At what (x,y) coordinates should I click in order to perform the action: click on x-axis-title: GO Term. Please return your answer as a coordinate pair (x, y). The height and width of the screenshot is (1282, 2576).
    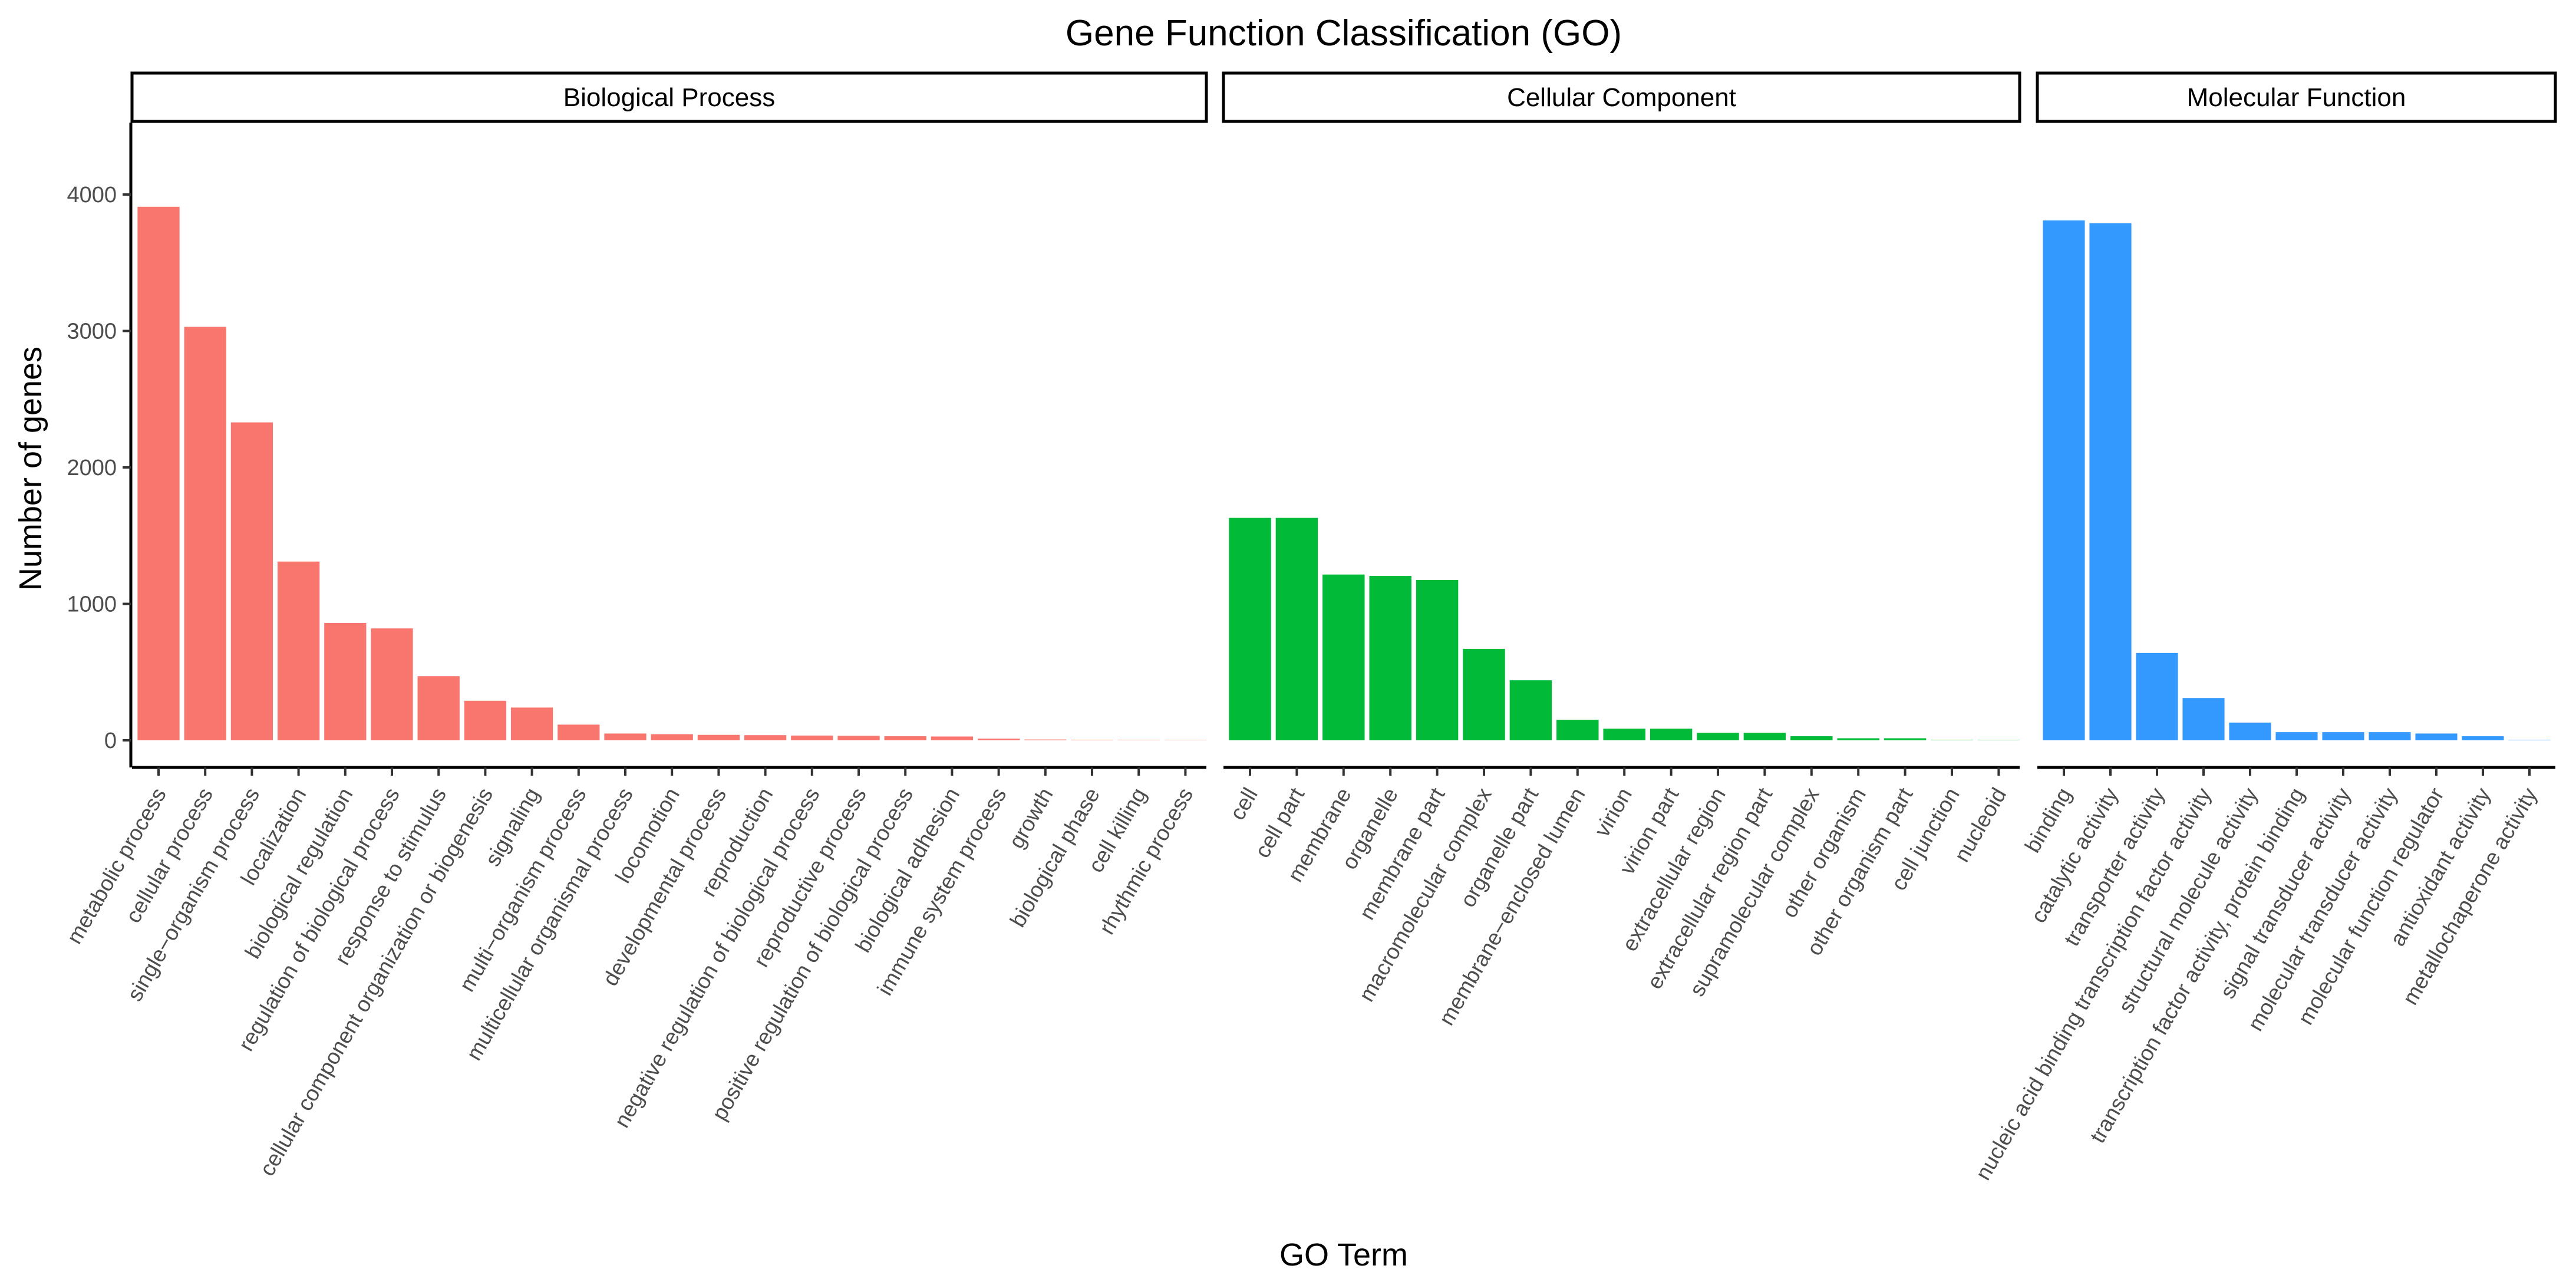
    Looking at the image, I should click on (1344, 1255).